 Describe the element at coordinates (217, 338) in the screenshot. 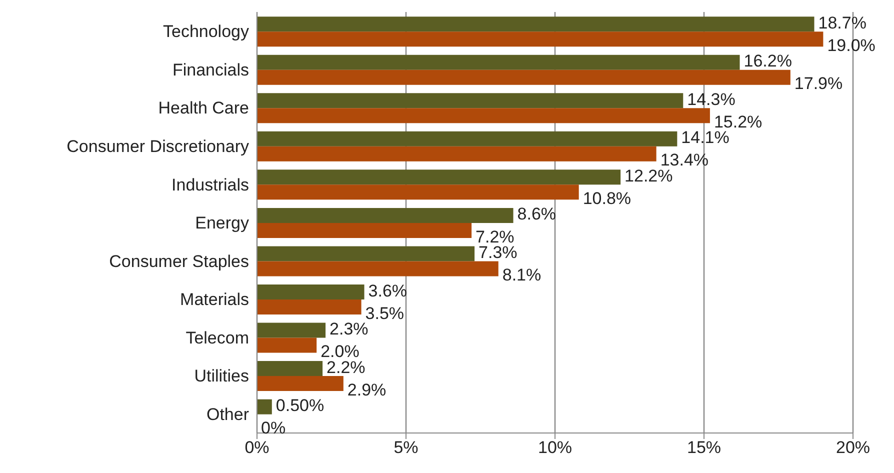

I see `y-tick-label: Telecom` at that location.